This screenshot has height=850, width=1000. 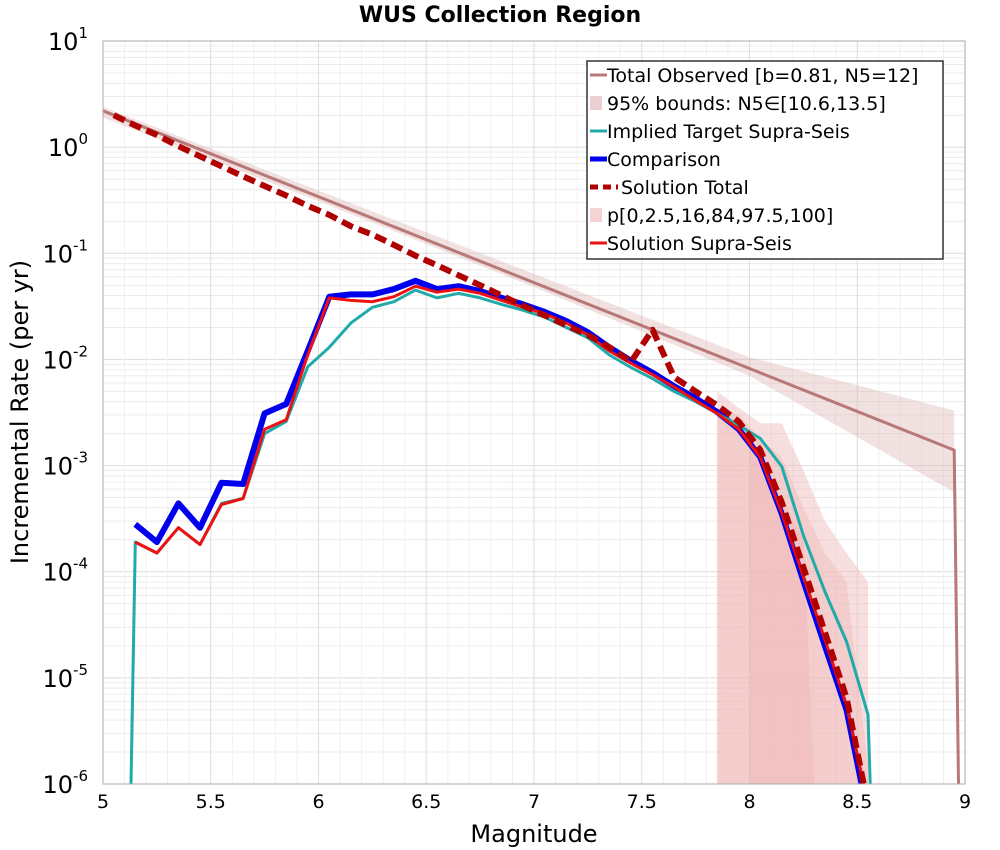 What do you see at coordinates (664, 160) in the screenshot?
I see `legend-label: Comparison` at bounding box center [664, 160].